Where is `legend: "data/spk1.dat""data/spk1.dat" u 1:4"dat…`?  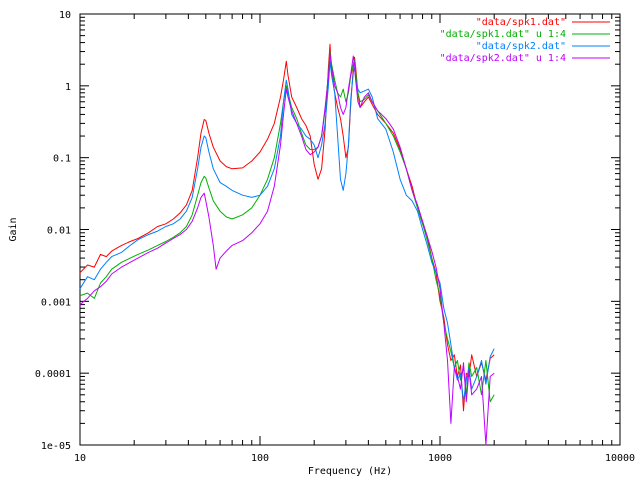 legend: "data/spk1.dat""data/spk1.dat" u 1:4"dat… is located at coordinates (525, 40).